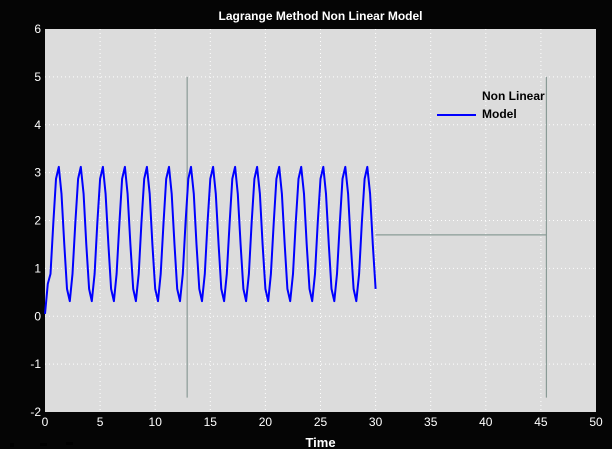  What do you see at coordinates (100, 422) in the screenshot?
I see `x-tick-label: 5` at bounding box center [100, 422].